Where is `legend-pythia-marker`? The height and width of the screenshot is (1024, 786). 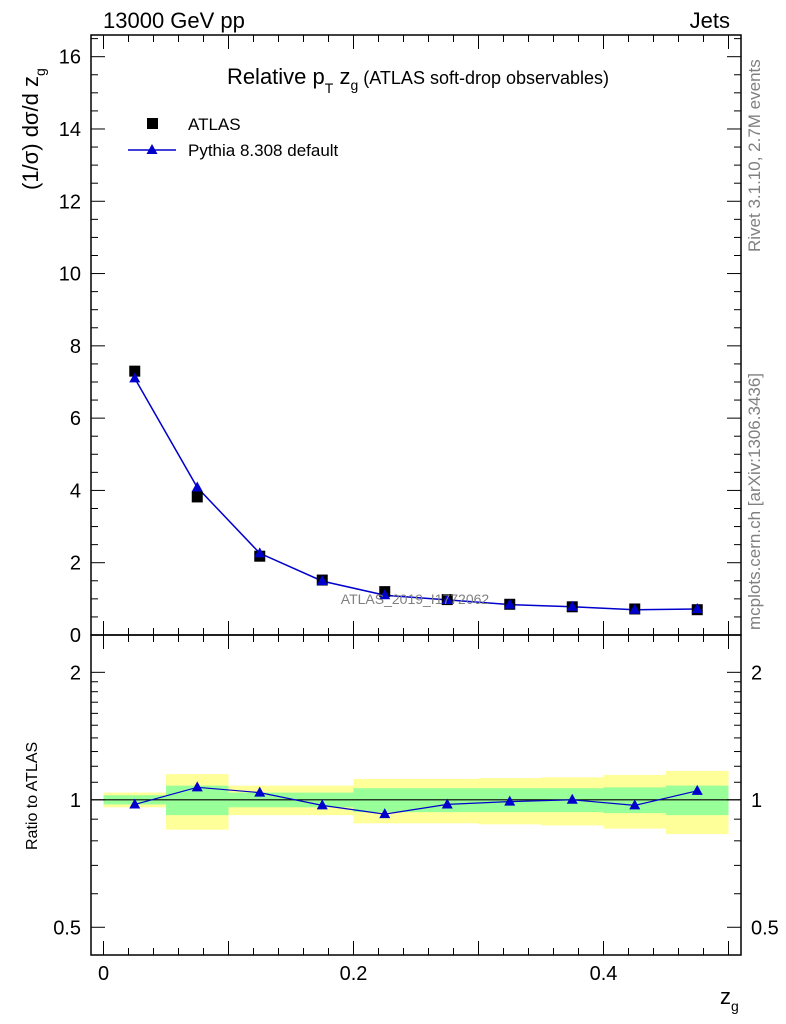
legend-pythia-marker is located at coordinates (152, 149).